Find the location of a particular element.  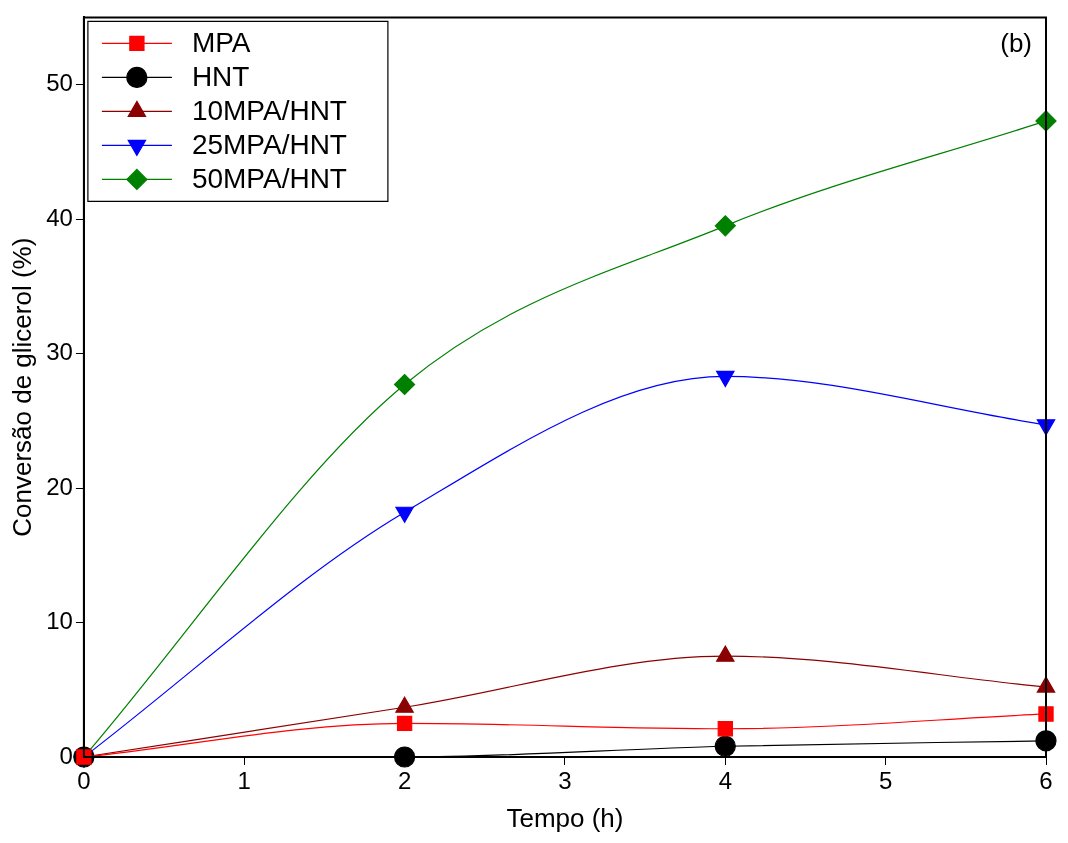

legend-label: HNT is located at coordinates (220, 77).